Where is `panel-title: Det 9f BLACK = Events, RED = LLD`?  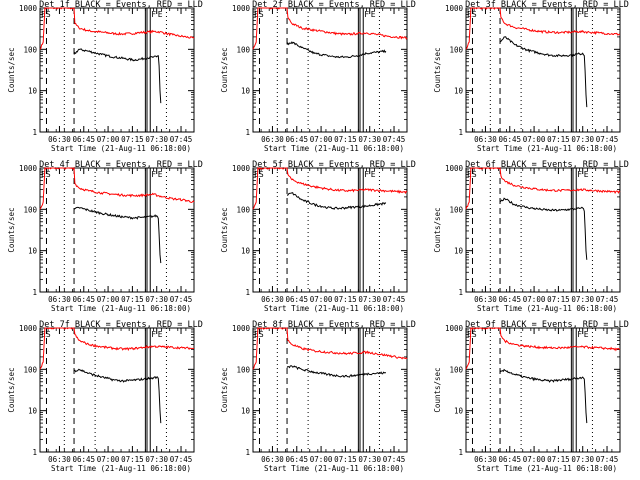 panel-title: Det 9f BLACK = Events, RED = LLD is located at coordinates (547, 325).